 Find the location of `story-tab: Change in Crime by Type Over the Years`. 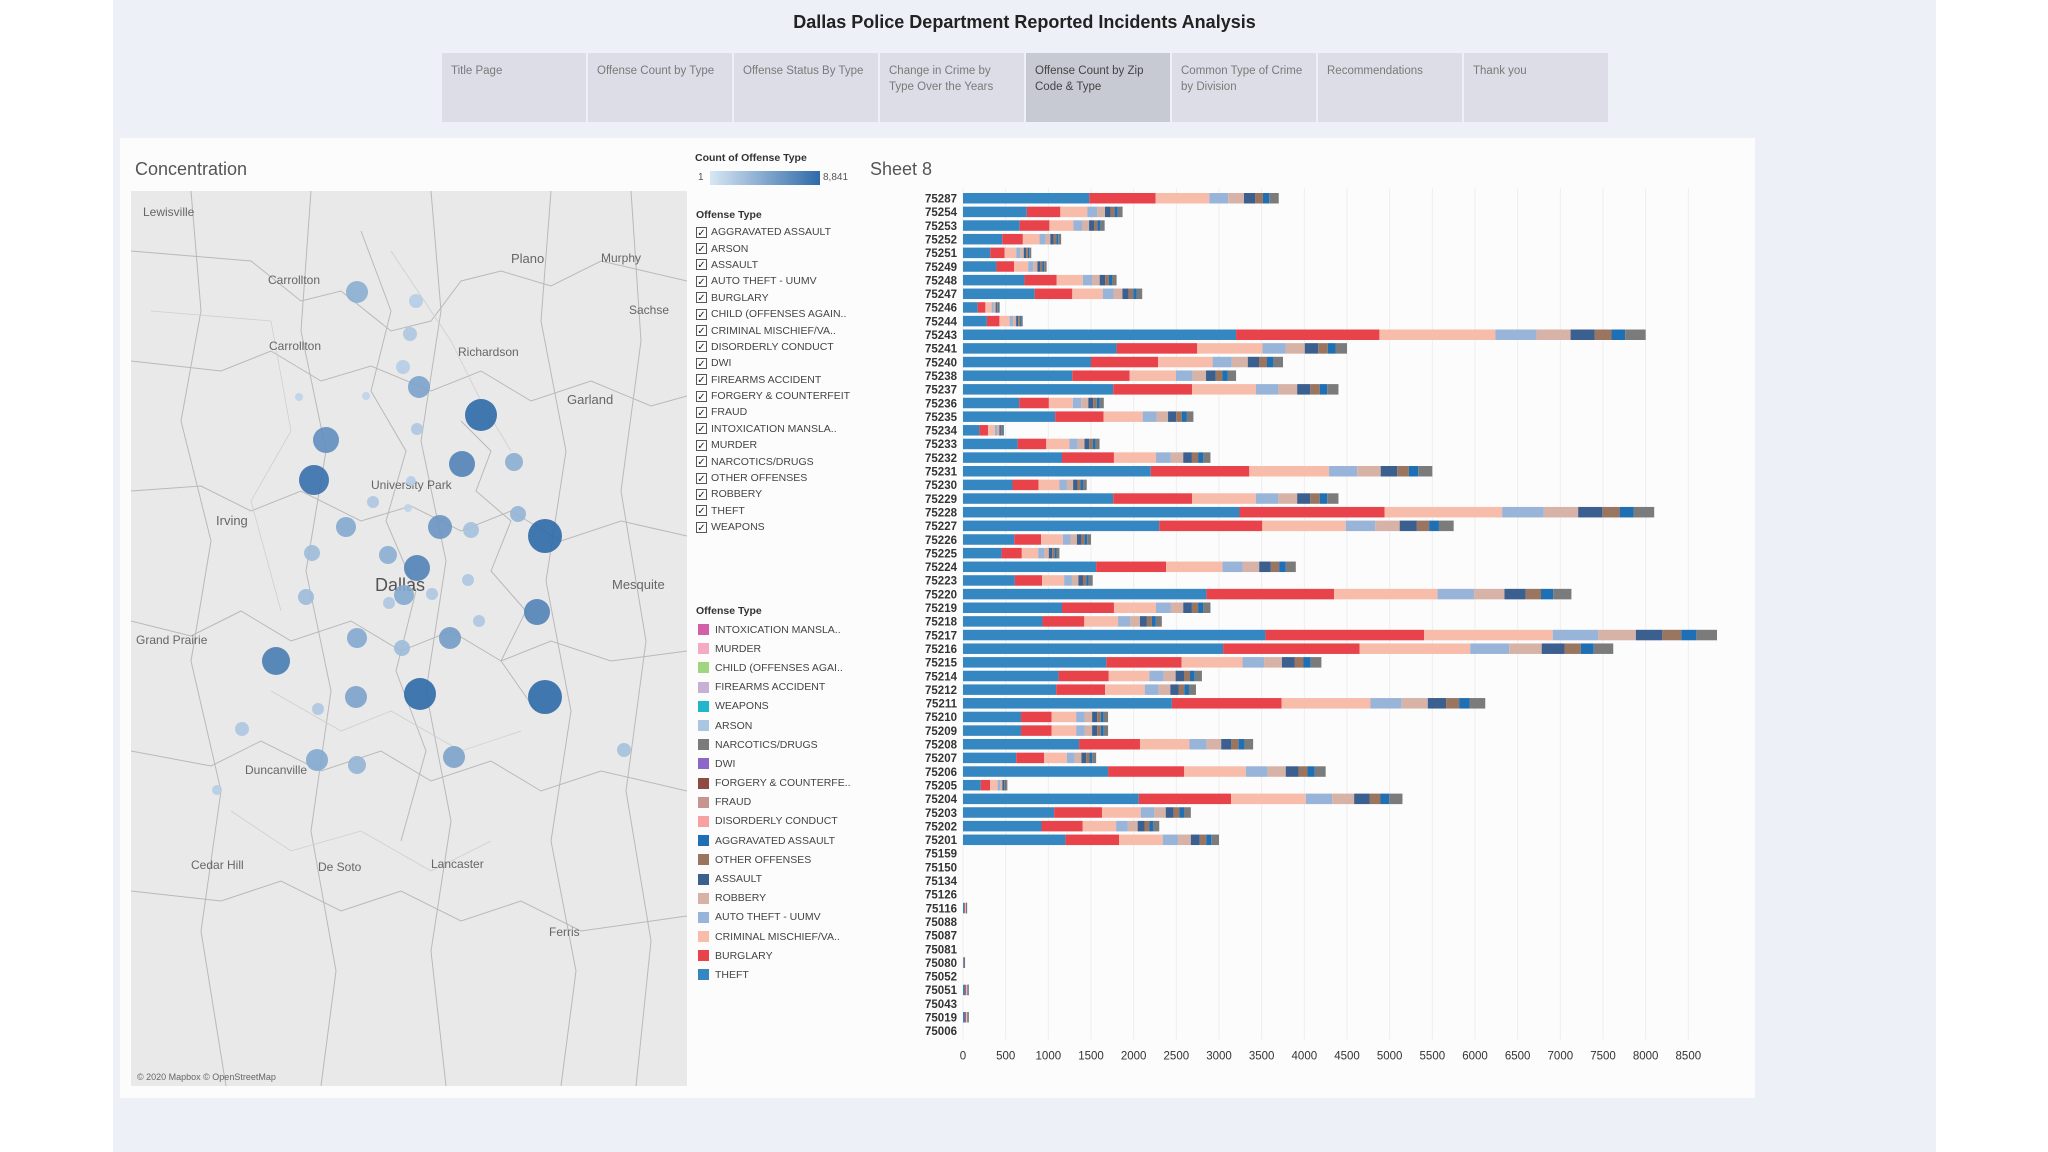

story-tab: Change in Crime by Type Over the Years is located at coordinates (952, 87).